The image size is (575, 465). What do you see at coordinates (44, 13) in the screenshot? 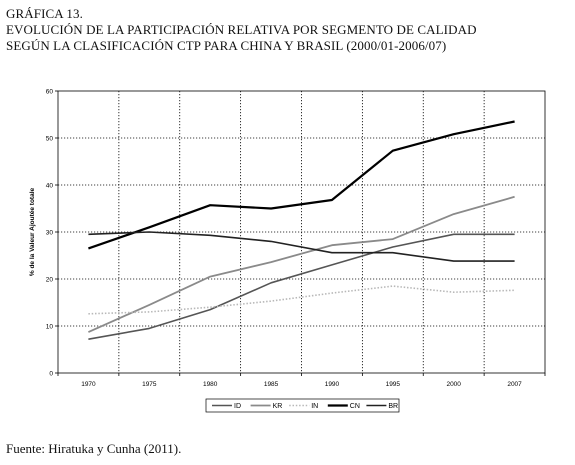
I see `figure-label: GRÁFICA 13.` at bounding box center [44, 13].